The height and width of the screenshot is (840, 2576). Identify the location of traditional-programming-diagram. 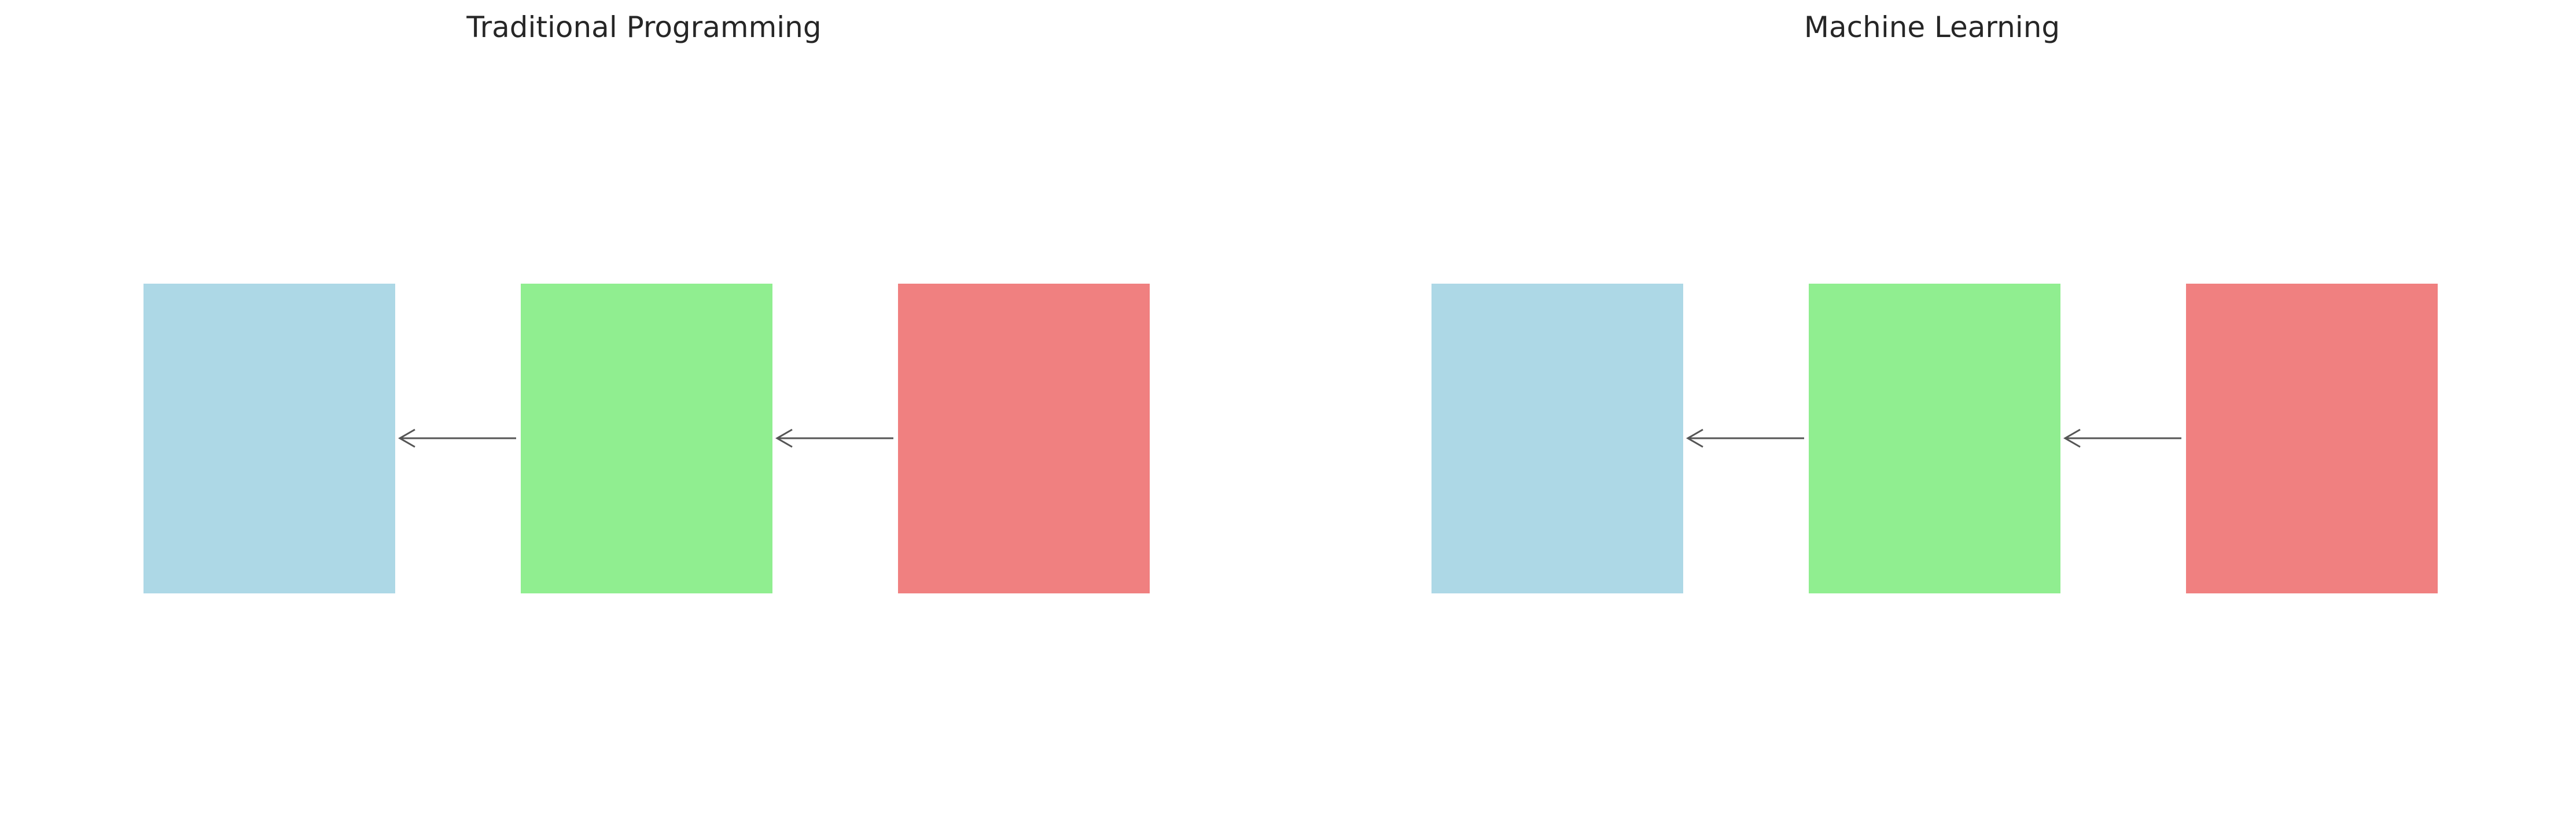
(646, 439).